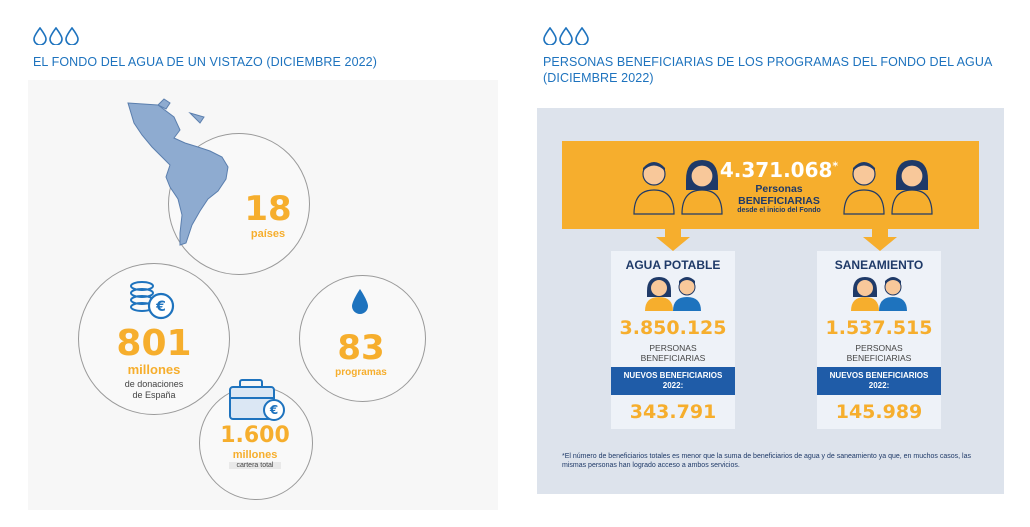 The height and width of the screenshot is (527, 1030). Describe the element at coordinates (255, 435) in the screenshot. I see `portfolio-value: 1.600` at that location.